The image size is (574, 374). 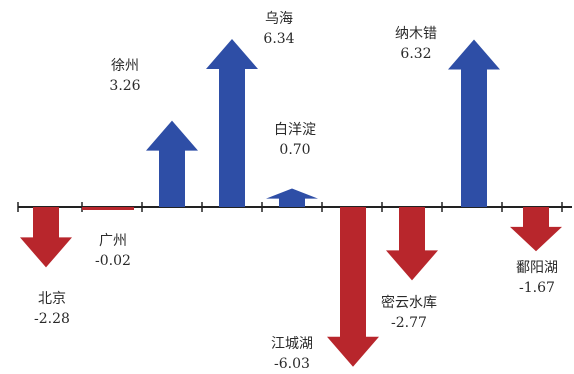 What do you see at coordinates (52, 299) in the screenshot?
I see `category-label-0: 北京` at bounding box center [52, 299].